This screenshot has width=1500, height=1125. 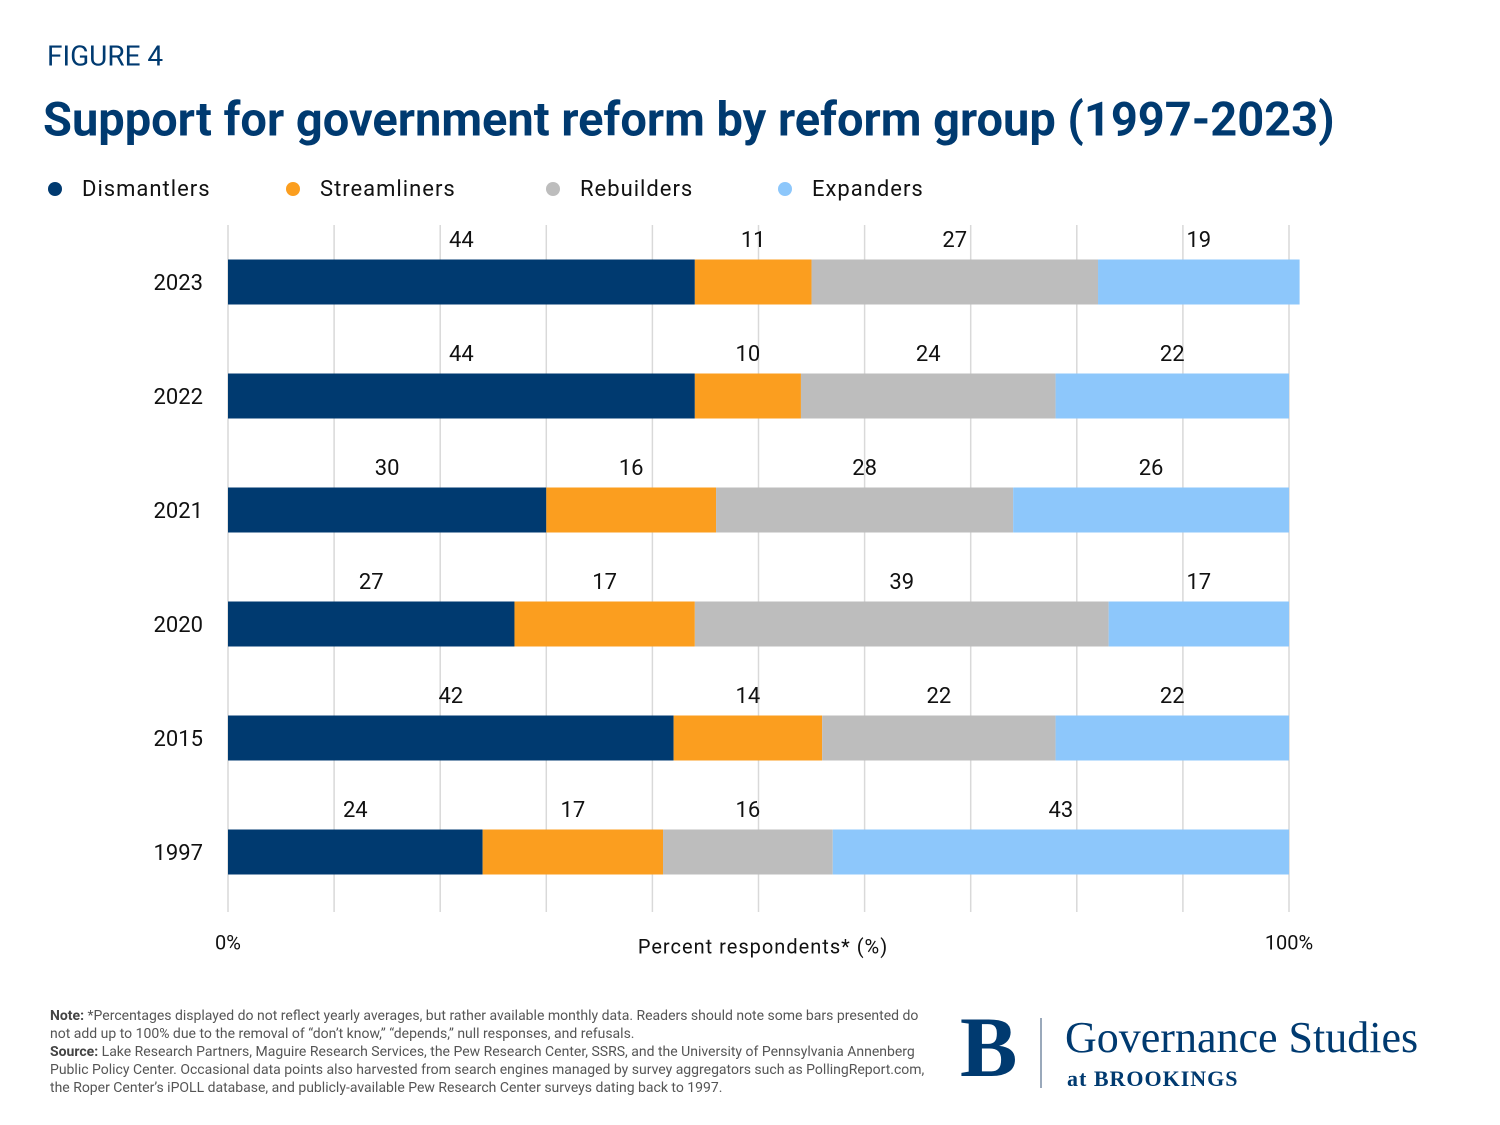 I want to click on data-label: 19, so click(x=1198, y=240).